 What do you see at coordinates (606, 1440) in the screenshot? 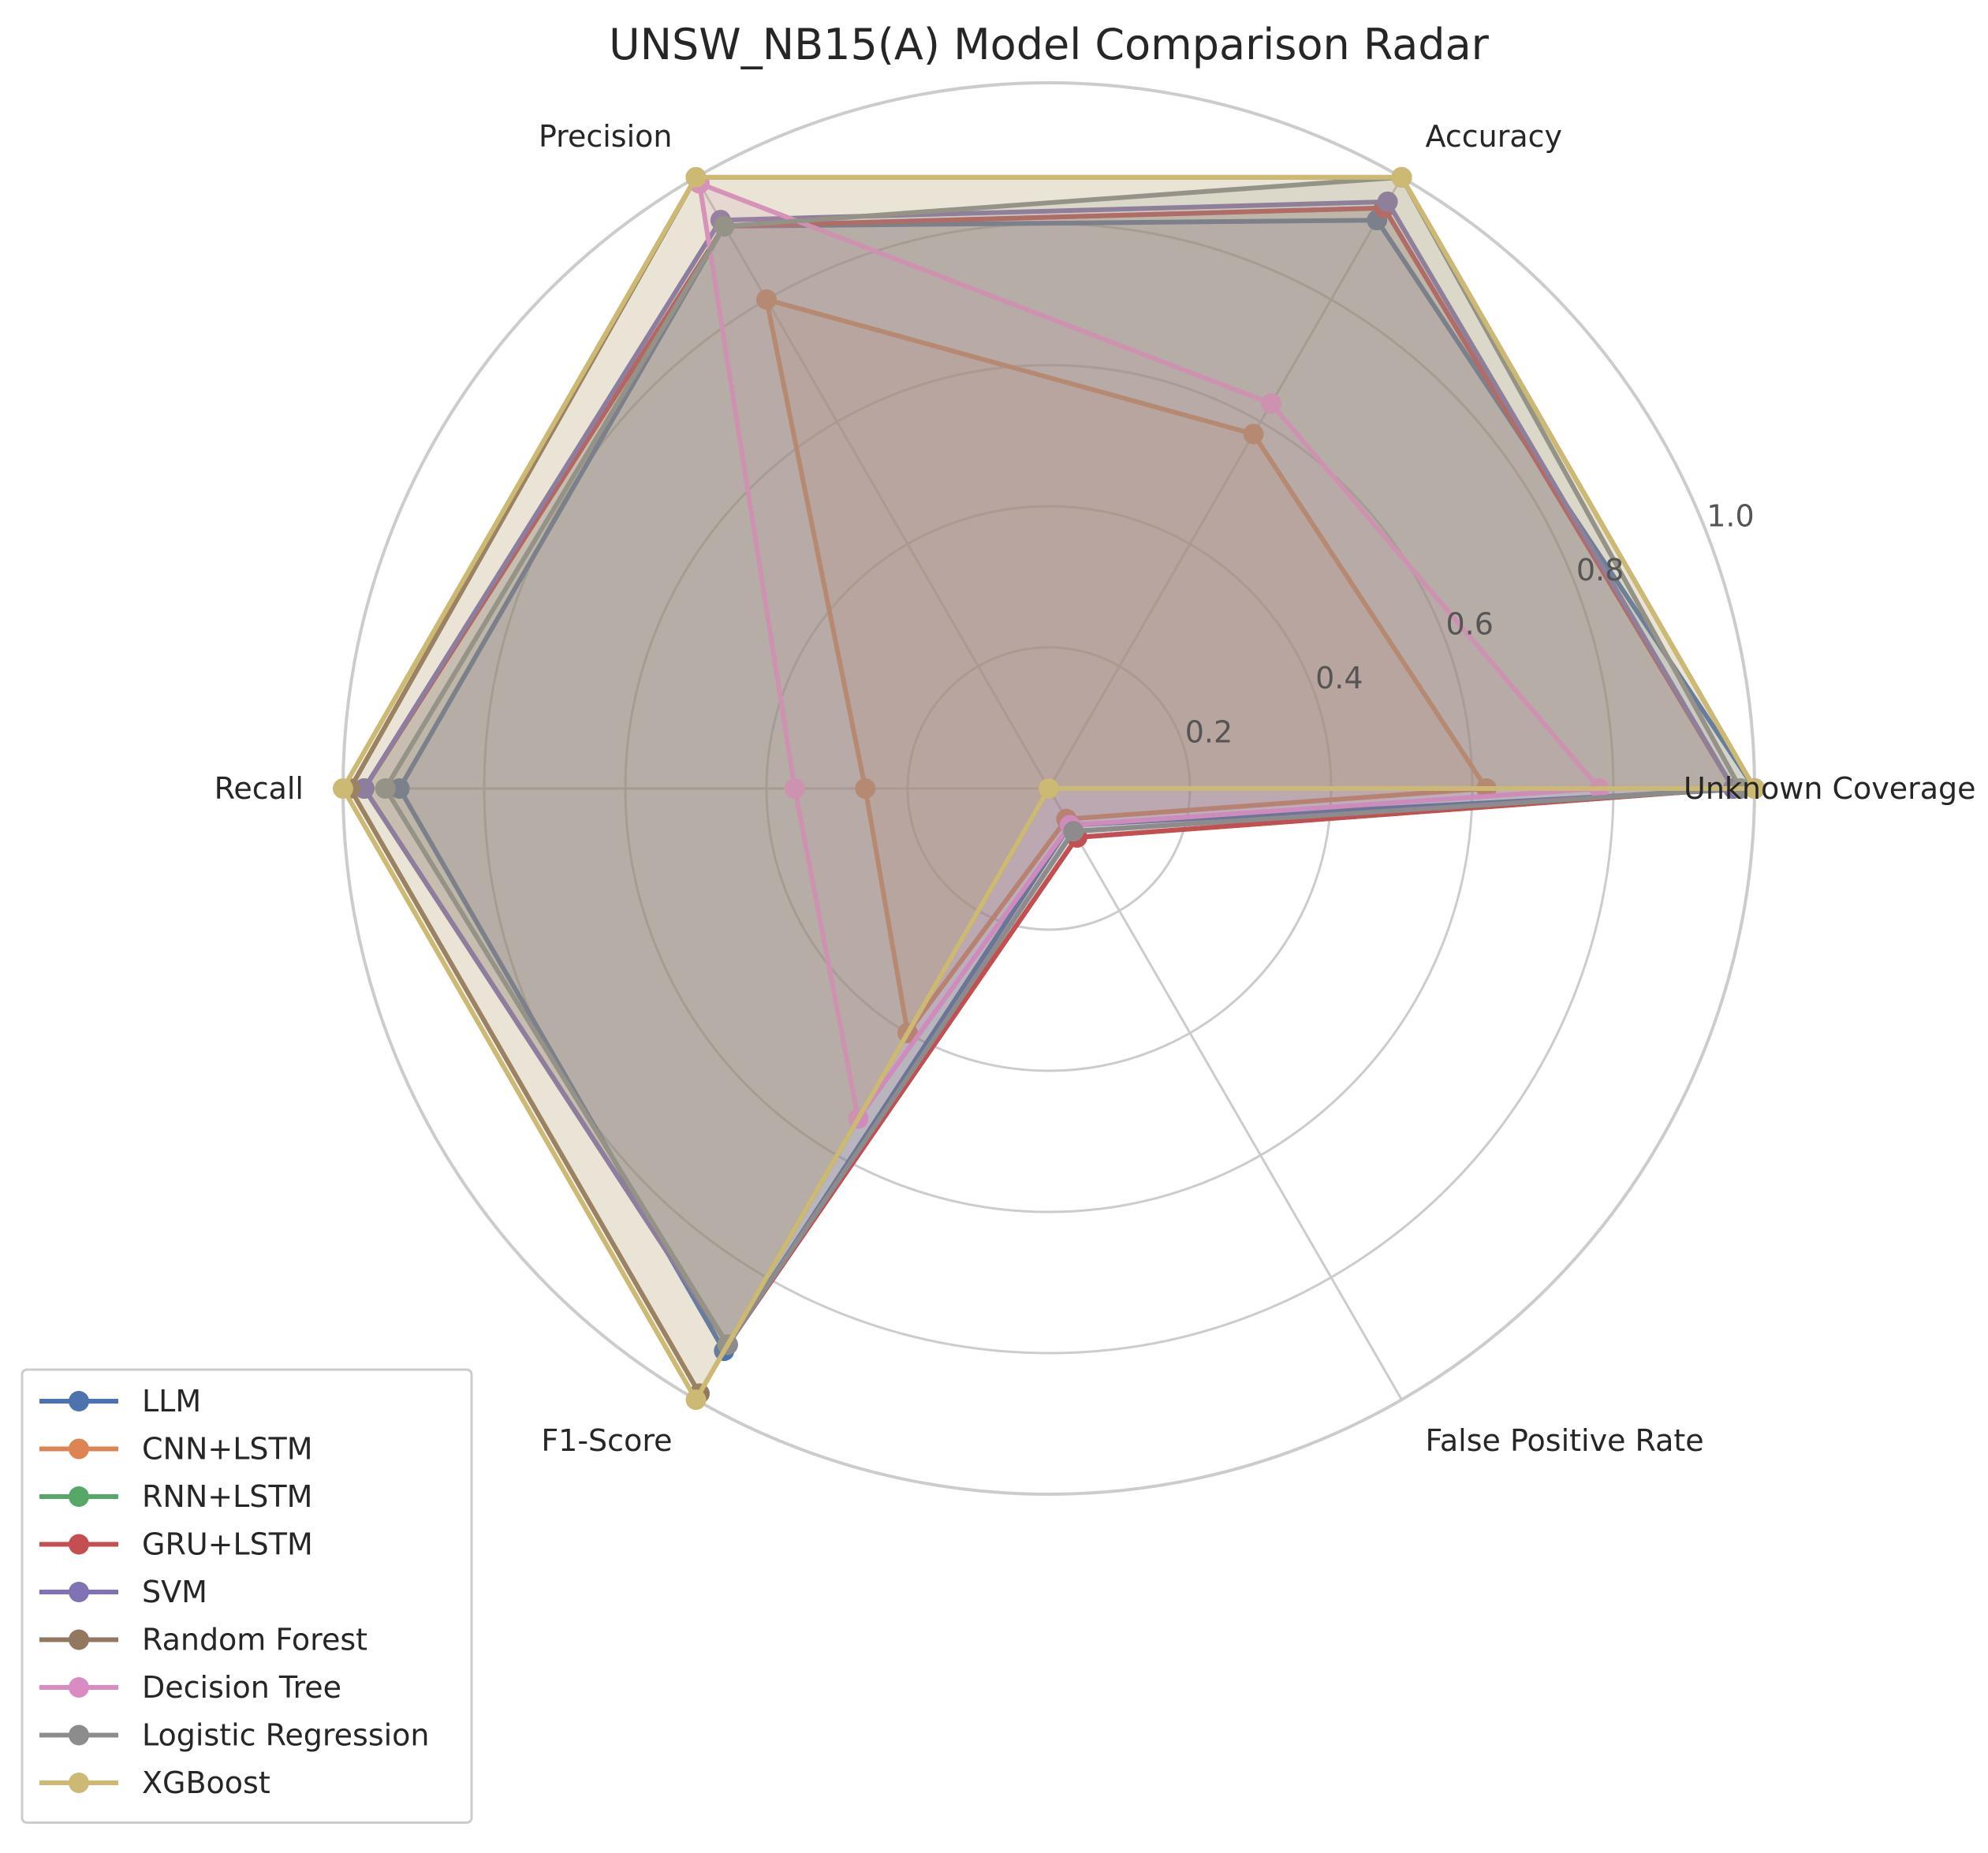
I see `axis-label: F1-Score` at bounding box center [606, 1440].